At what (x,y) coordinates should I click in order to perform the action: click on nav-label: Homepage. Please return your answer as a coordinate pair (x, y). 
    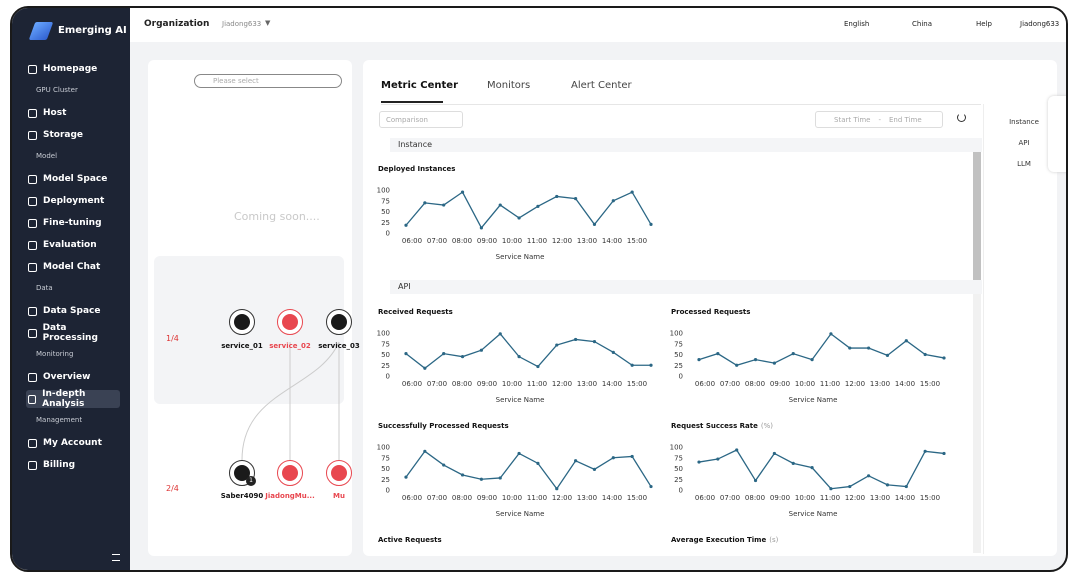
    Looking at the image, I should click on (70, 69).